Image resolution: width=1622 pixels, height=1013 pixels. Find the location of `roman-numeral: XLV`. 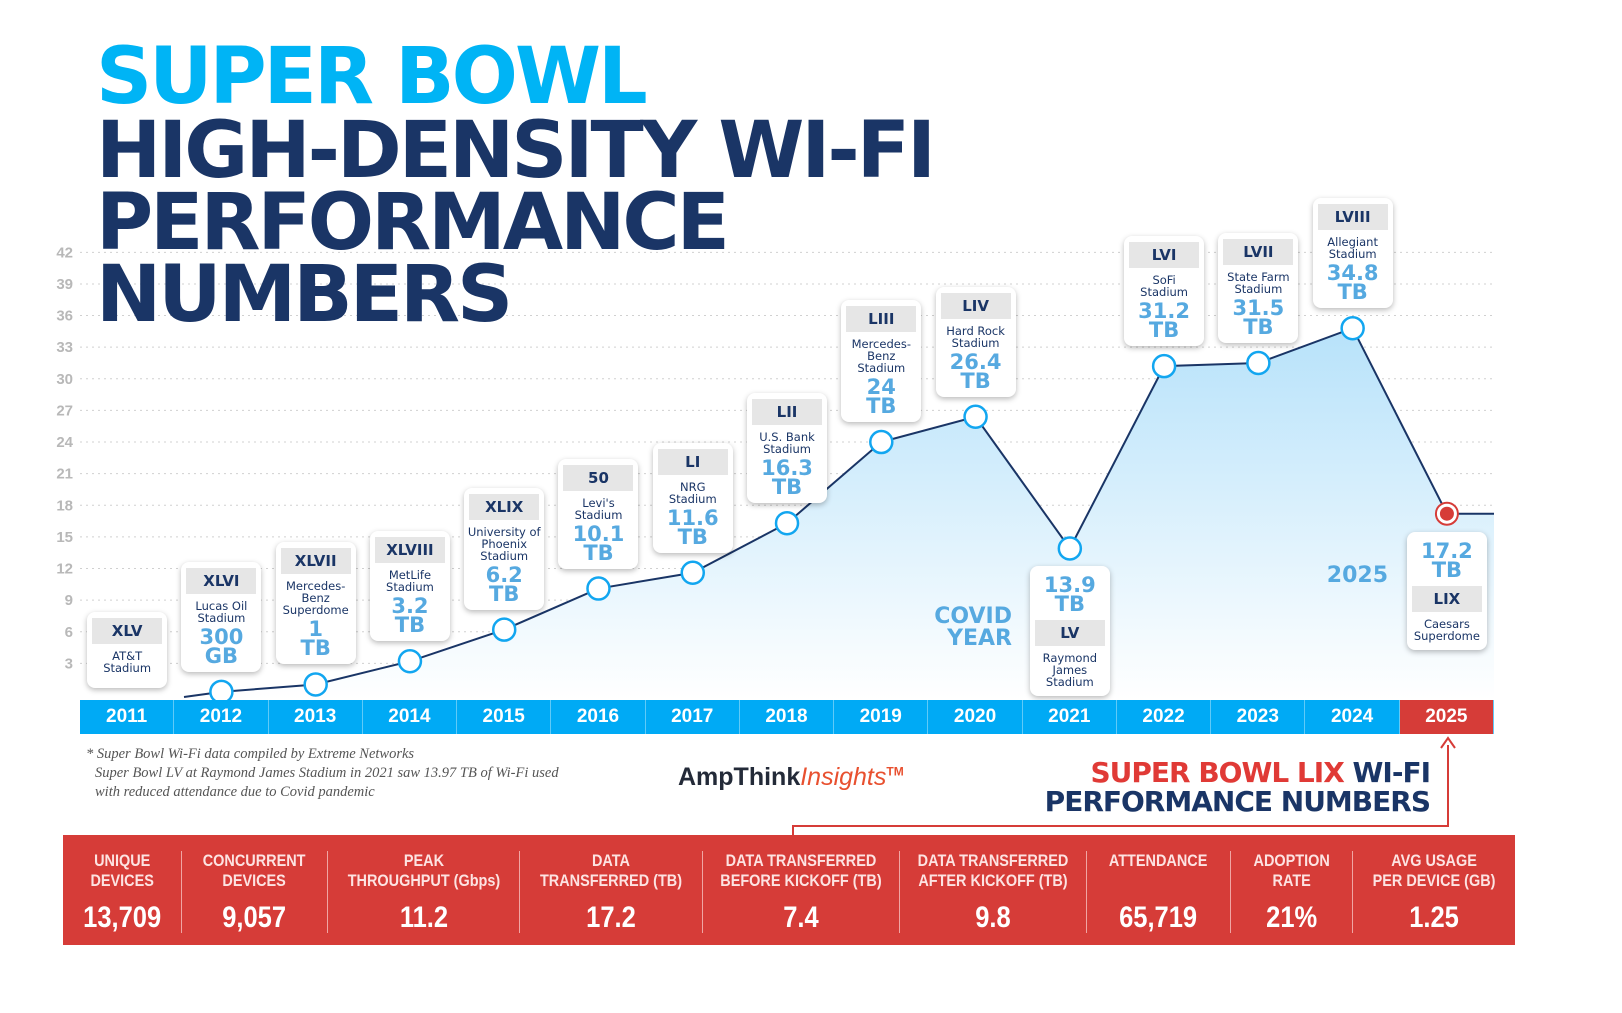

roman-numeral: XLV is located at coordinates (127, 631).